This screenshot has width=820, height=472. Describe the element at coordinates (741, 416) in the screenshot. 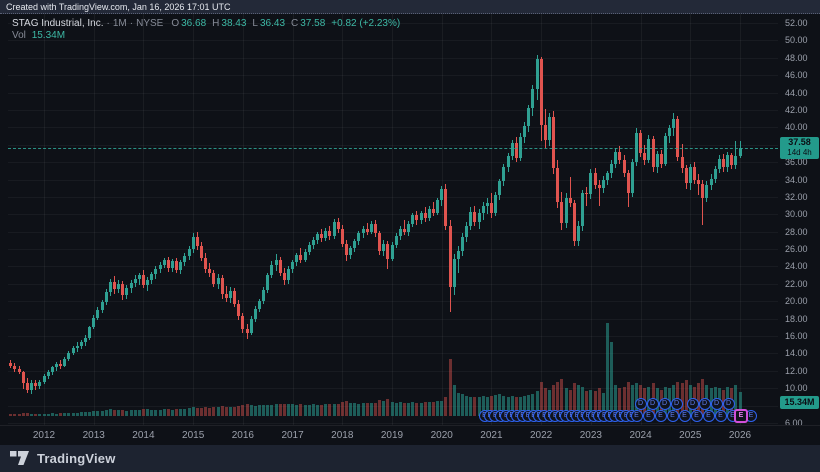

I see `upcoming-earnings-marker: E` at that location.